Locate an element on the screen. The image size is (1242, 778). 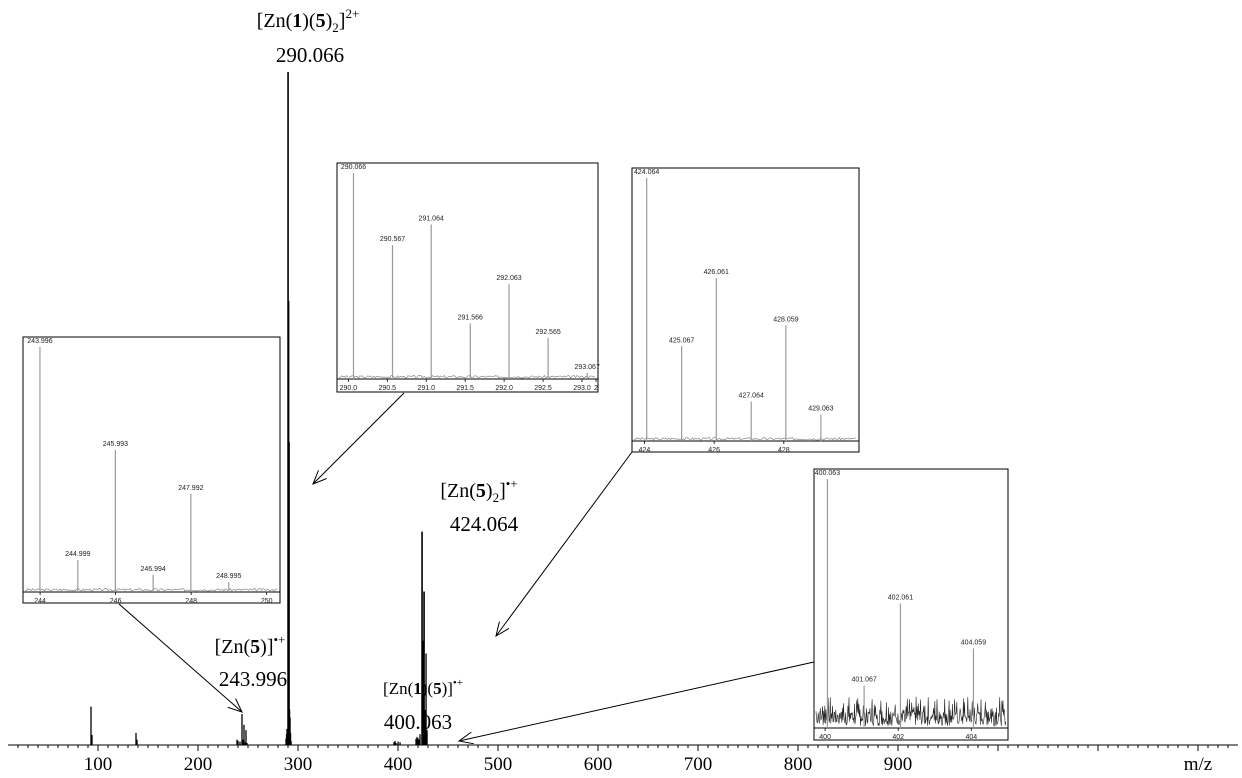
inset-peak-label: 429.063 is located at coordinates (820, 409).